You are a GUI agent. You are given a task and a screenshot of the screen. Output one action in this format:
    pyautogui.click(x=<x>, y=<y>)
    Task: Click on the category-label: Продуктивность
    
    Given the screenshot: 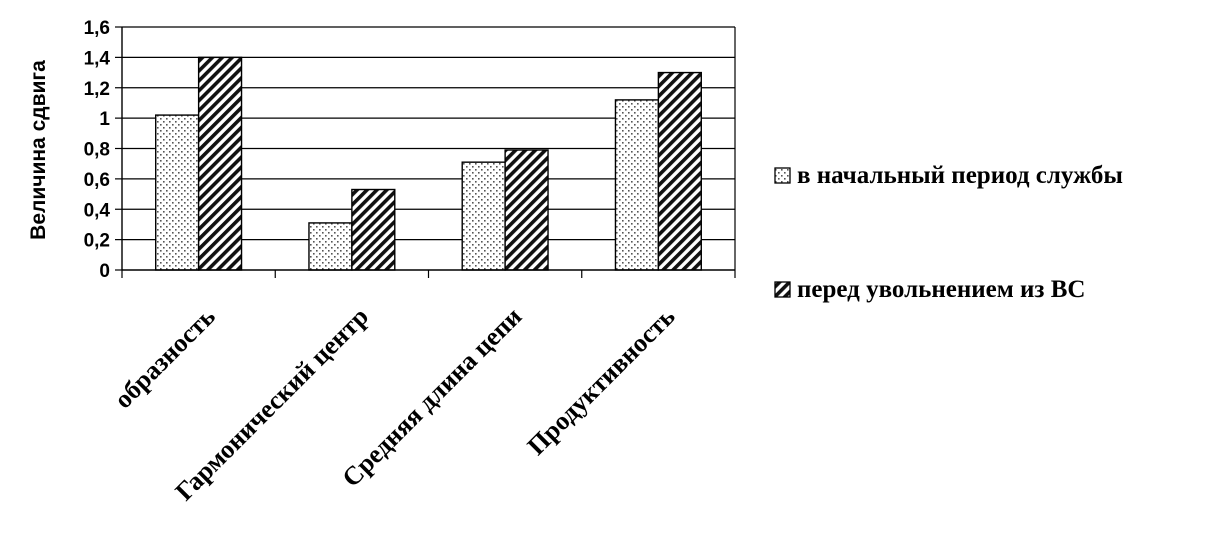 What is the action you would take?
    pyautogui.click(x=601, y=381)
    